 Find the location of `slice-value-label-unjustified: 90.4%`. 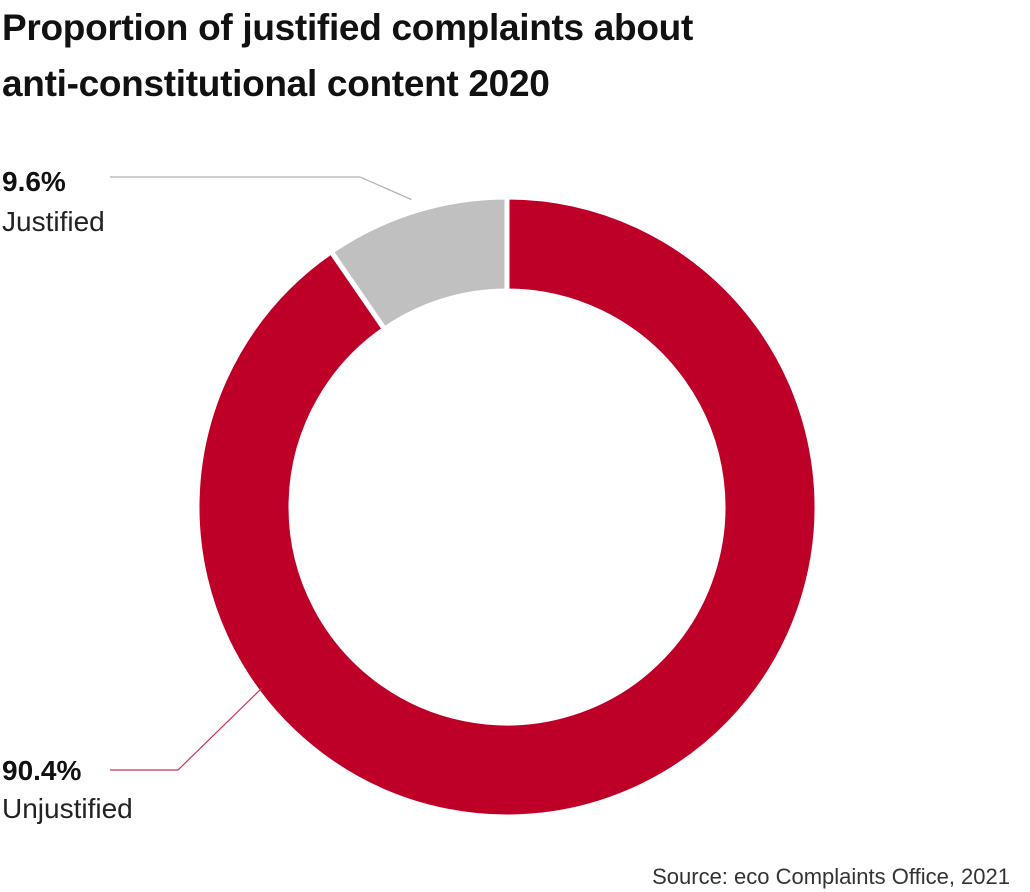

slice-value-label-unjustified: 90.4% is located at coordinates (41, 770).